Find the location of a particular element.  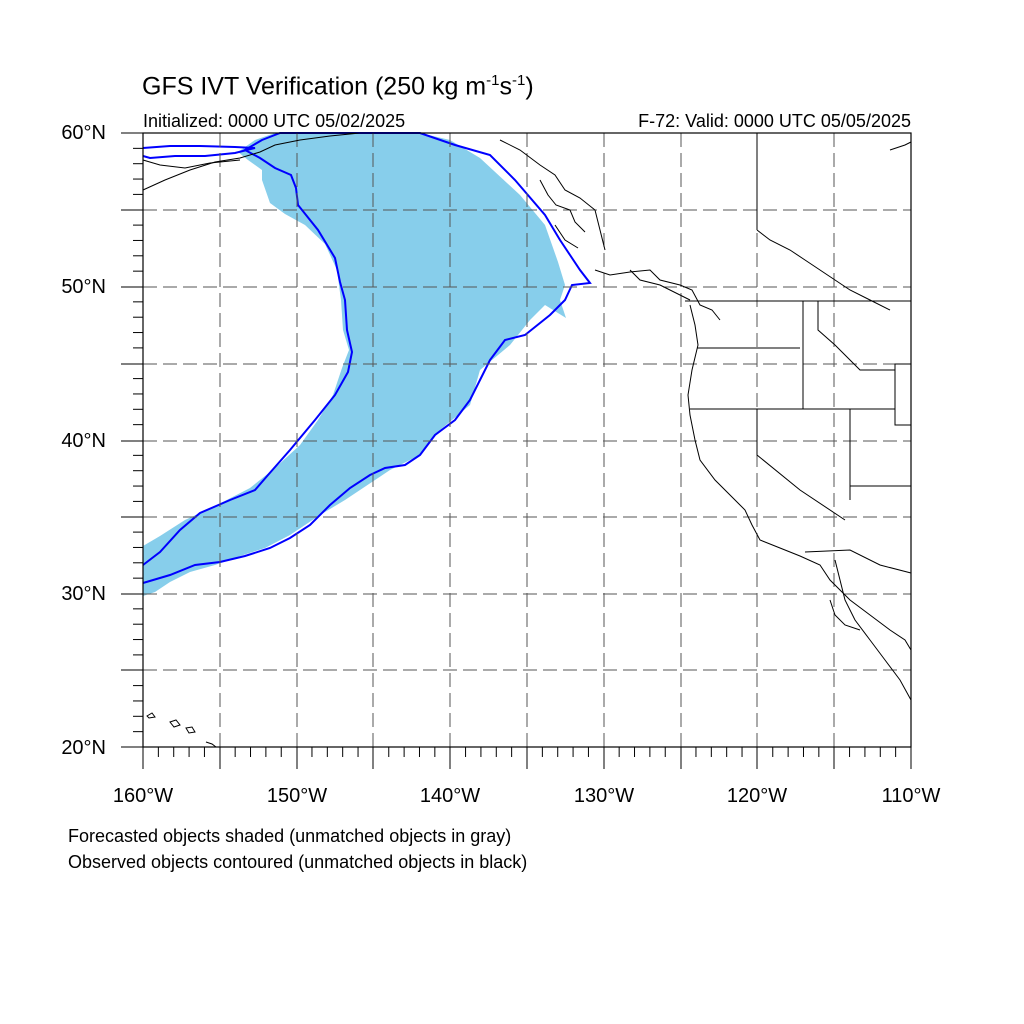

valid-time-label: F-72: Valid: 0000 UTC 05/05/2025 is located at coordinates (774, 121).